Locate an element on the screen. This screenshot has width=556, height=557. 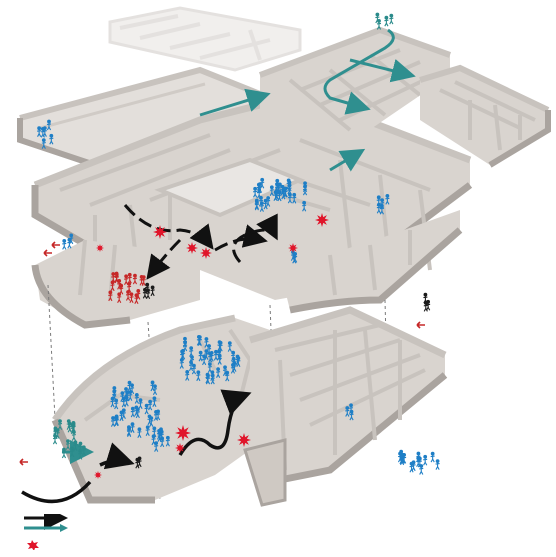
legend-explosion is located at coordinates (33, 545).